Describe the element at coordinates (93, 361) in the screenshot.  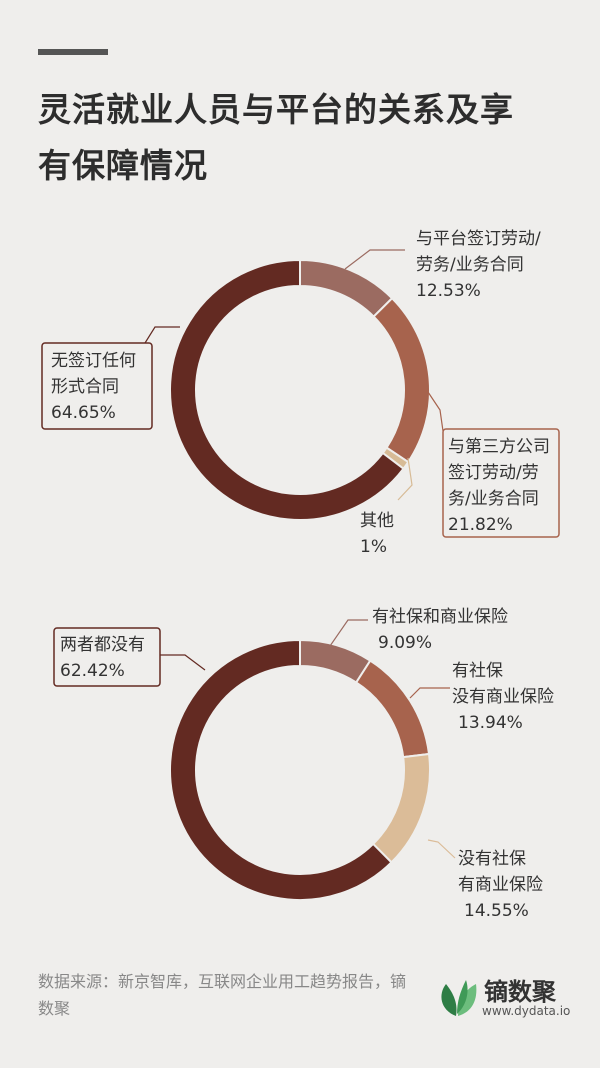
I see `label-slice-4-line-1: 无签订任何` at that location.